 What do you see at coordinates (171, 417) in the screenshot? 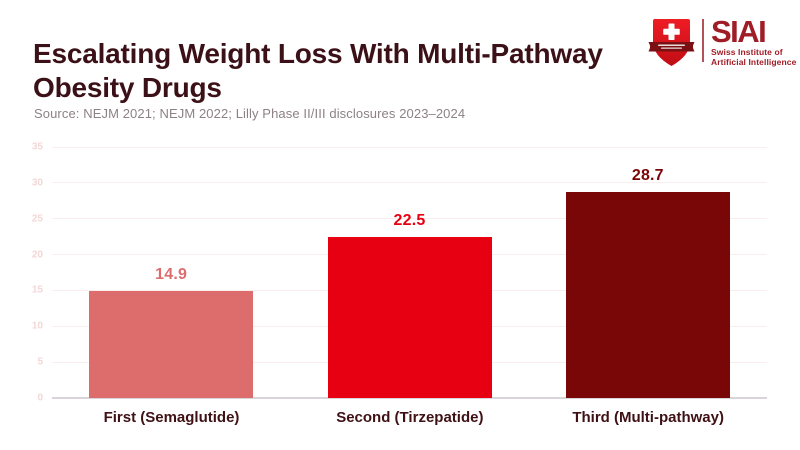
I see `x-category-label: First (Semaglutide)` at bounding box center [171, 417].